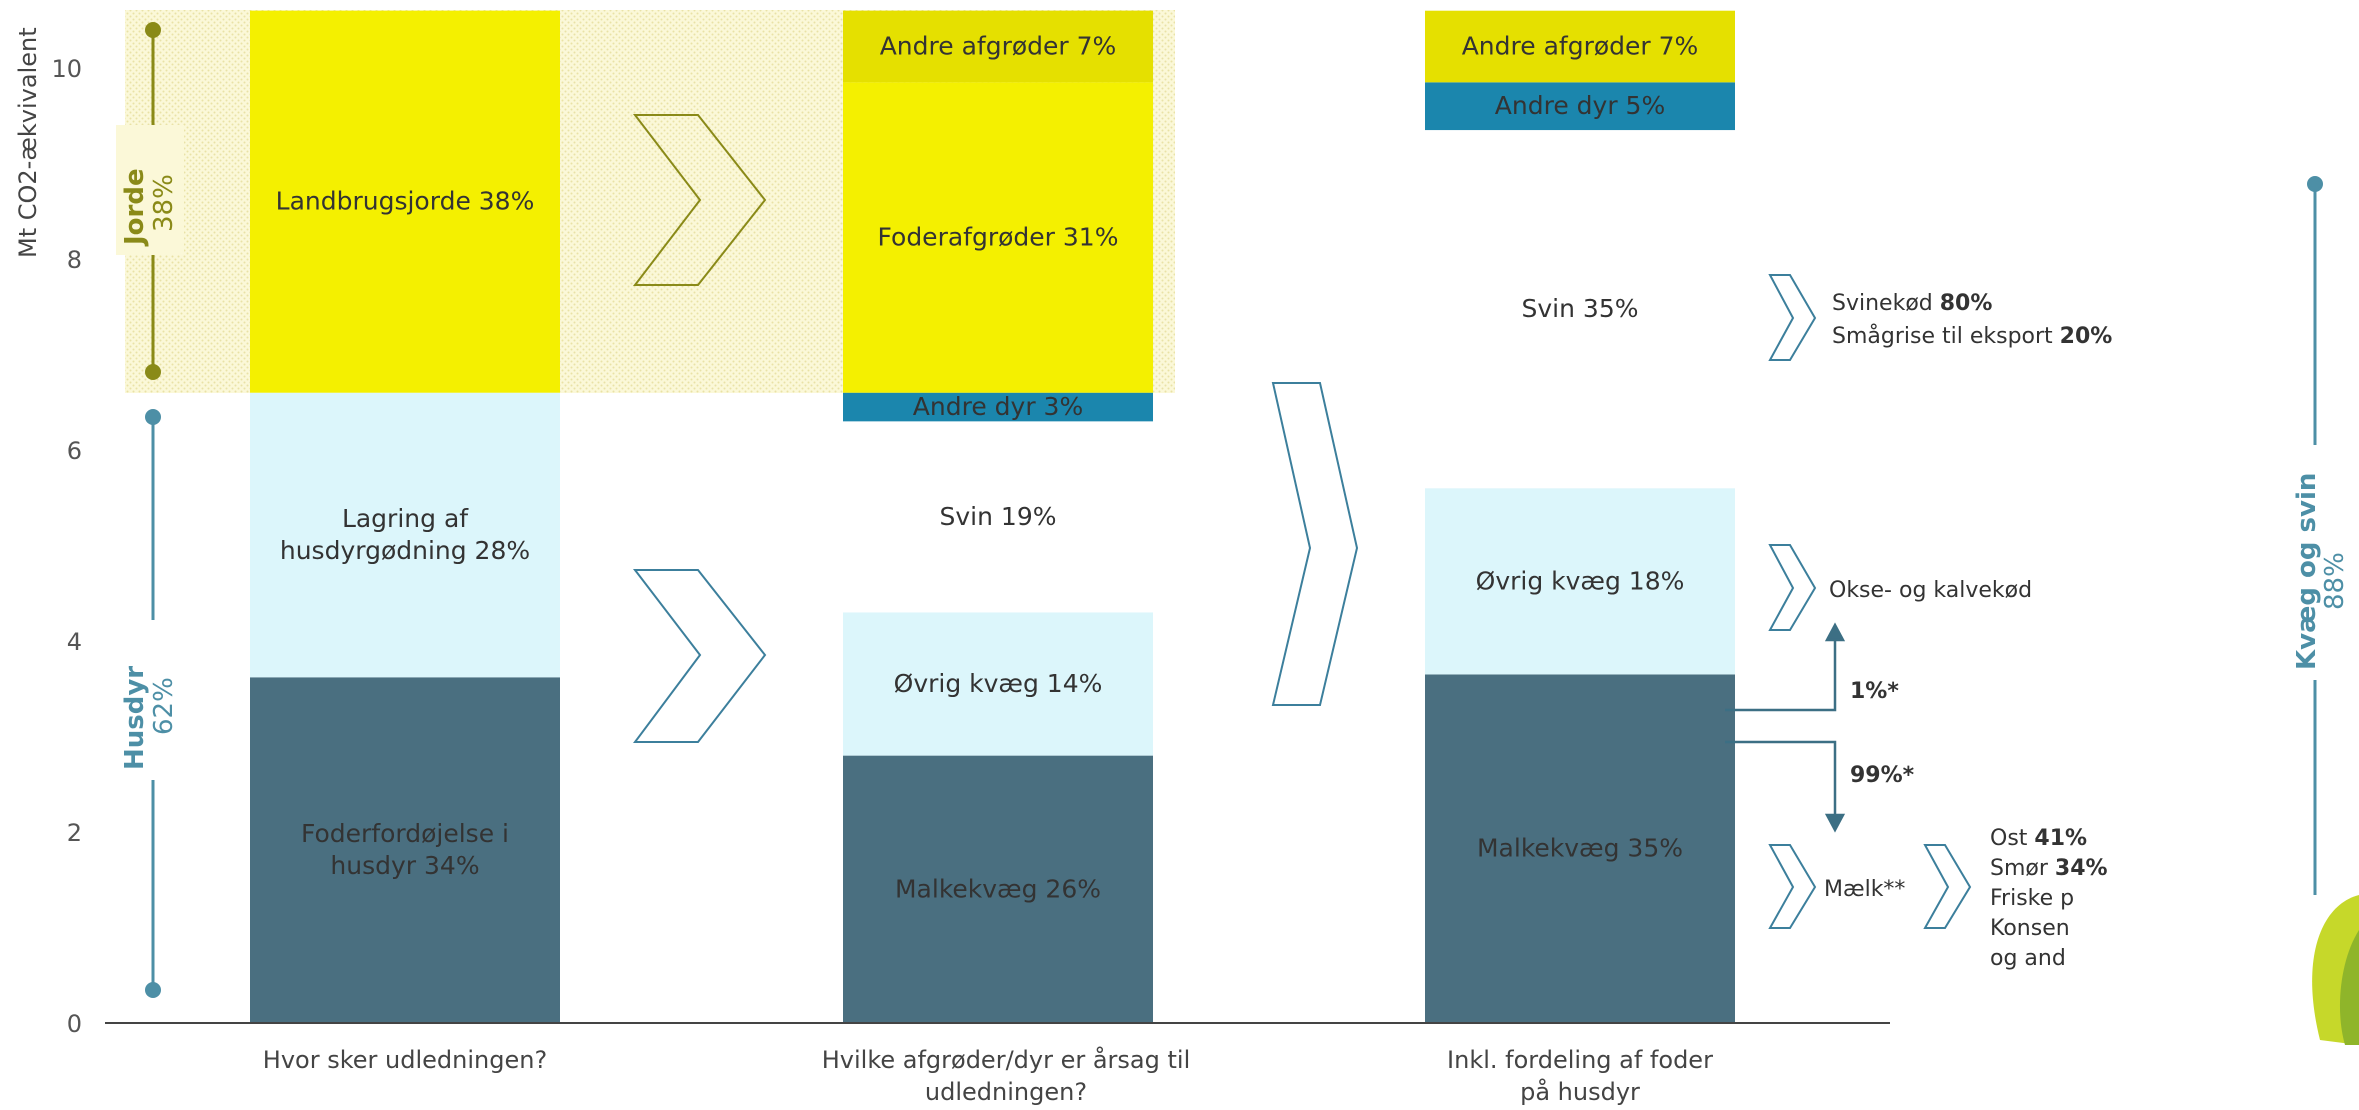  What do you see at coordinates (2307, 571) in the screenshot?
I see `kvaeg-svin-group-label: Kvæg og svin` at bounding box center [2307, 571].